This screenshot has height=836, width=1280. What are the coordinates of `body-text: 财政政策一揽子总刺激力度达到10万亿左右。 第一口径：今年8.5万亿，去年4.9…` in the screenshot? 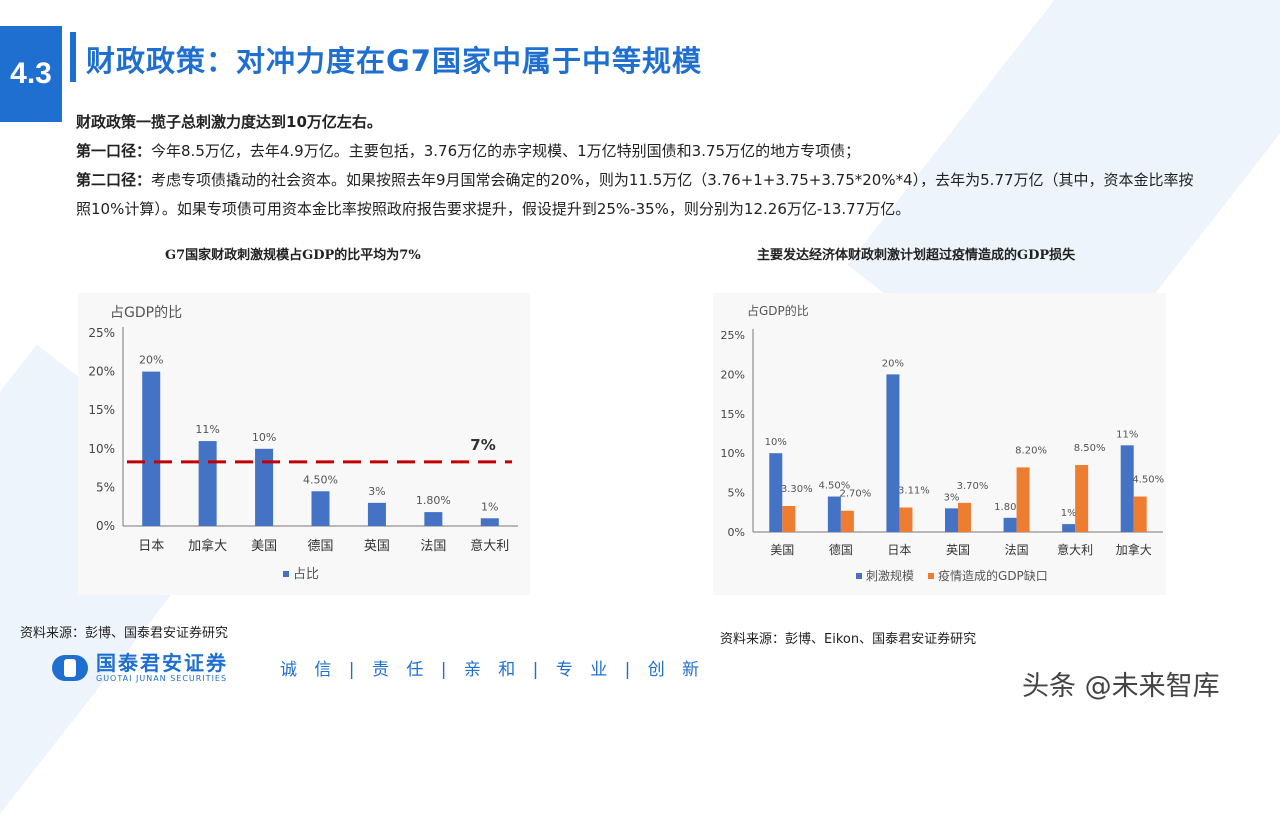 It's located at (641, 166).